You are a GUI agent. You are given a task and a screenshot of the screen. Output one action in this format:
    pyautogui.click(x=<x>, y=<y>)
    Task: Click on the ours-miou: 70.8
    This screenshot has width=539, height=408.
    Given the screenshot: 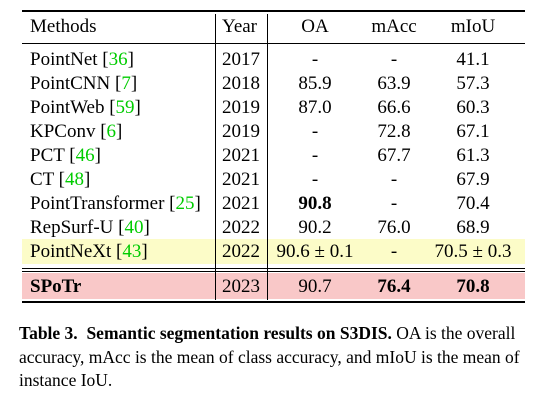 What is the action you would take?
    pyautogui.click(x=473, y=286)
    